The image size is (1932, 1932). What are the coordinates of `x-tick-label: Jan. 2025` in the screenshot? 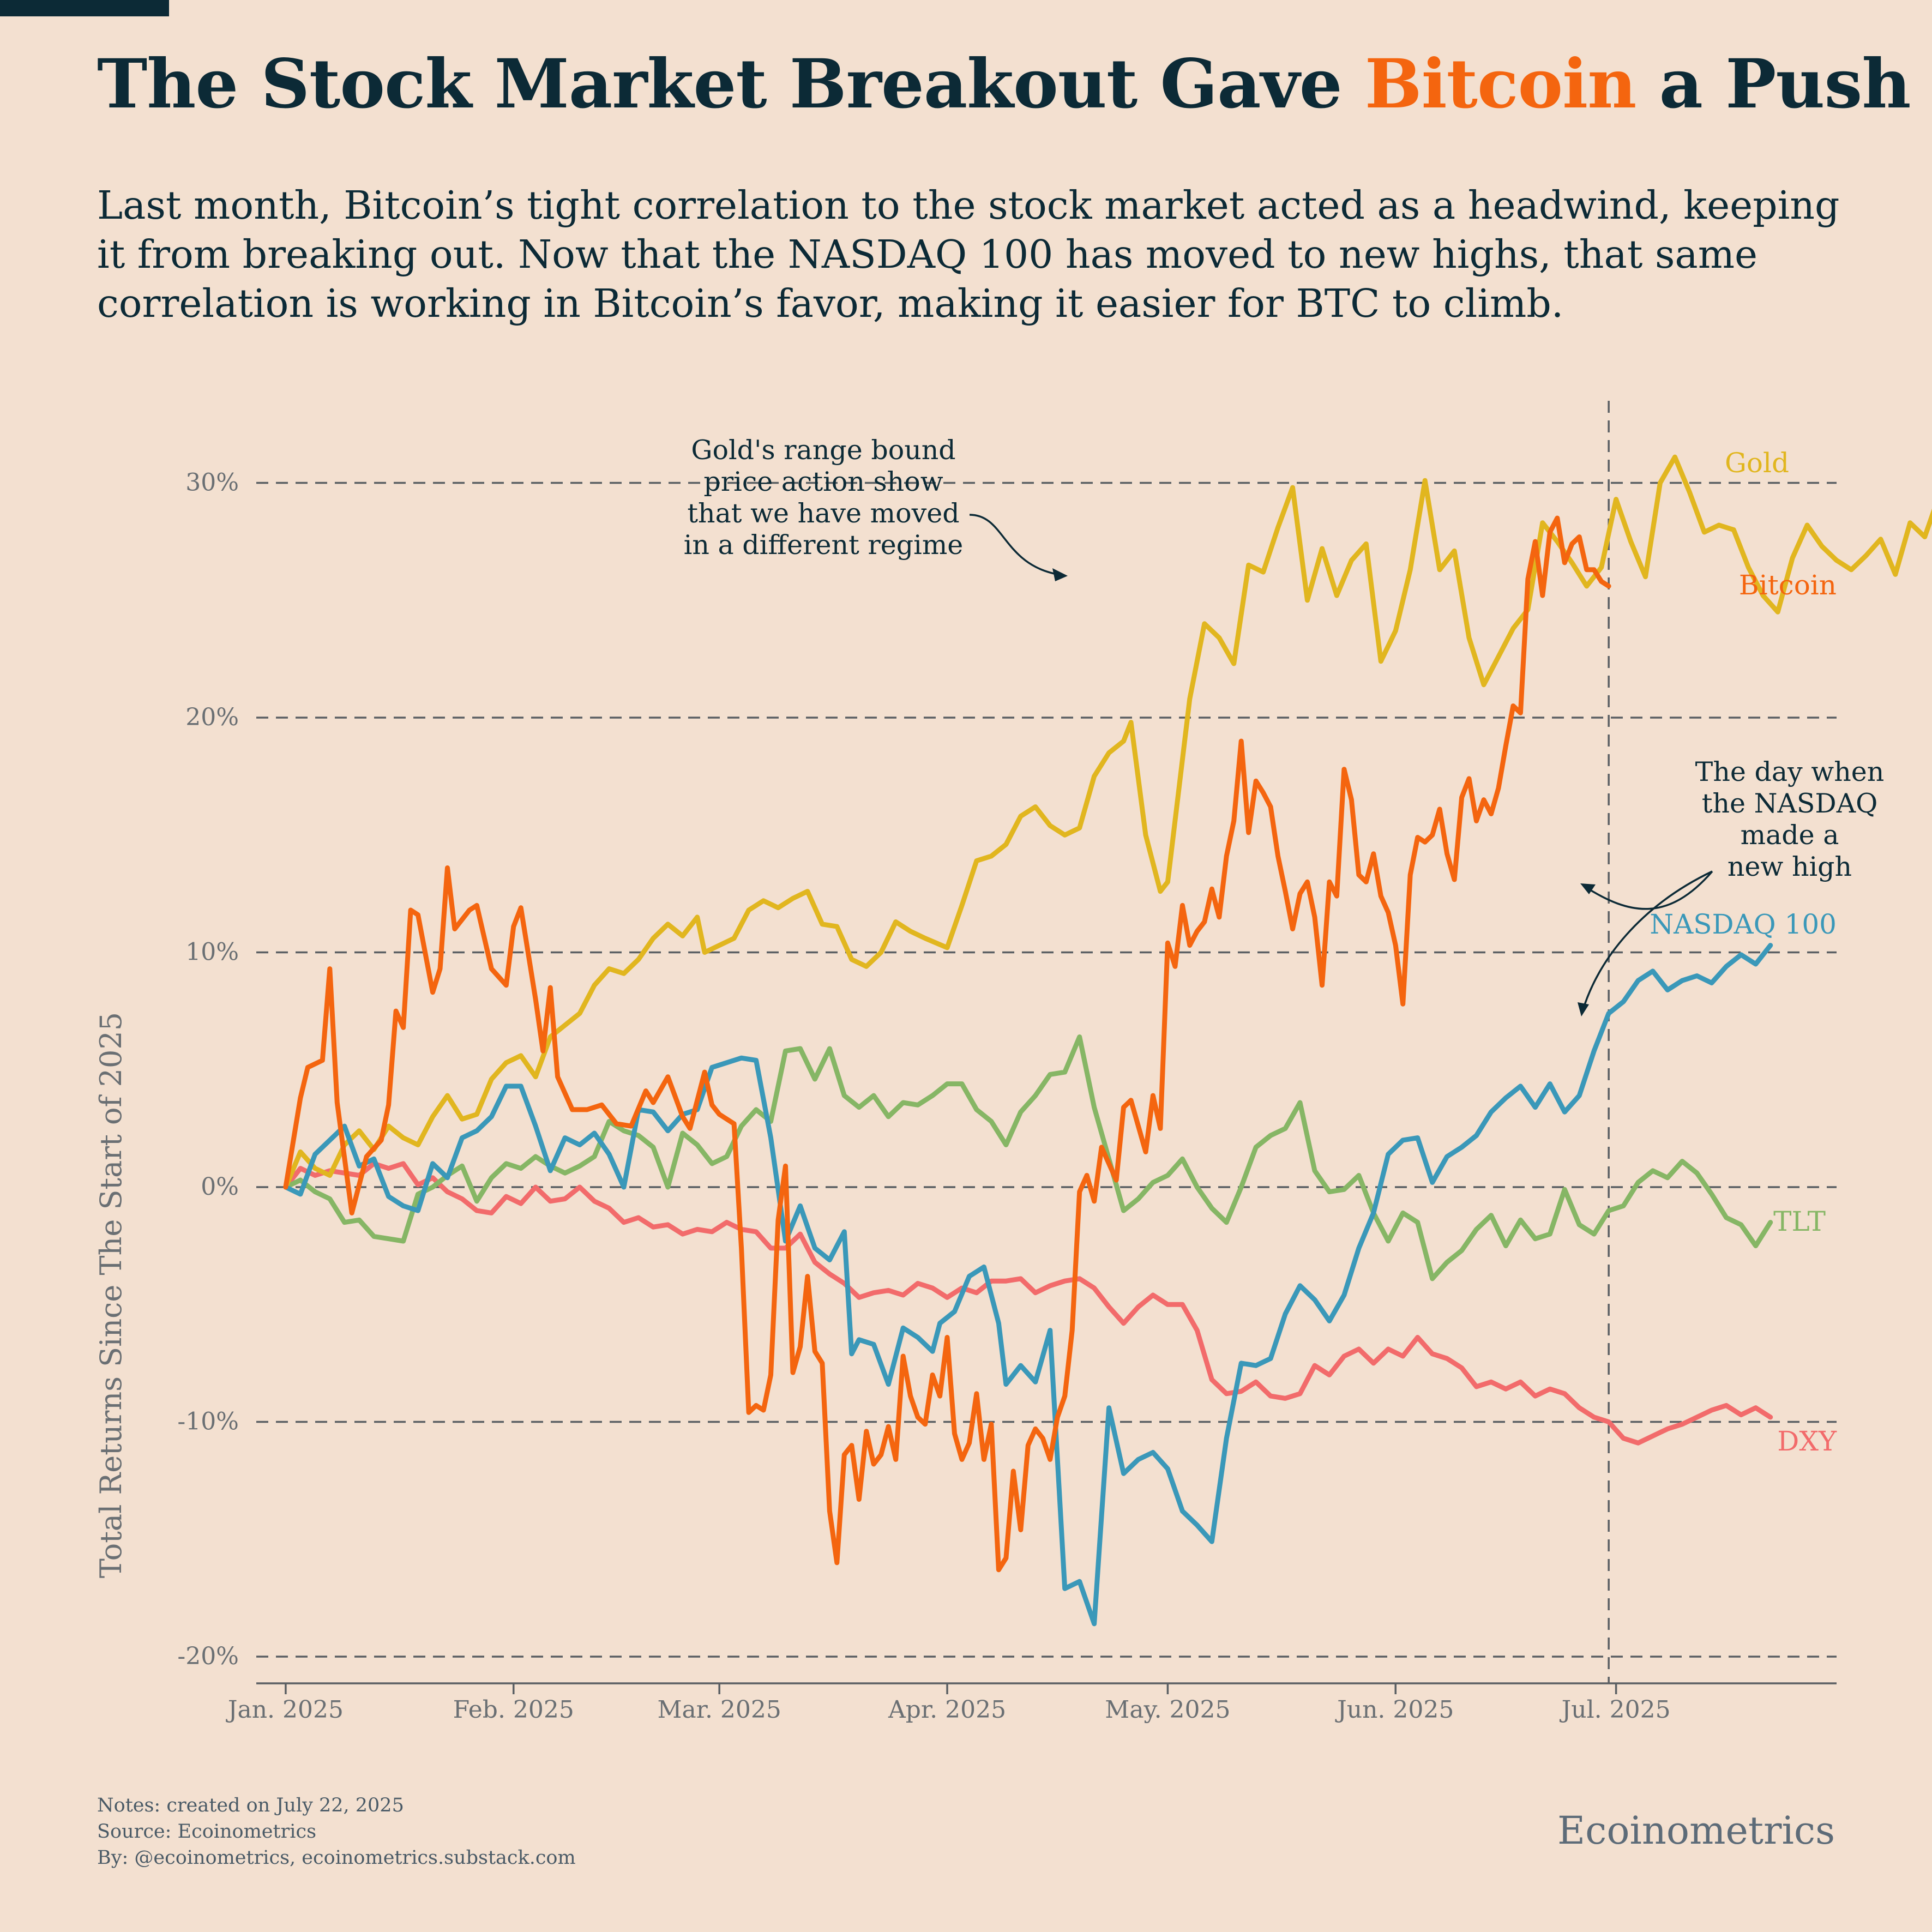 It's located at (285, 1710).